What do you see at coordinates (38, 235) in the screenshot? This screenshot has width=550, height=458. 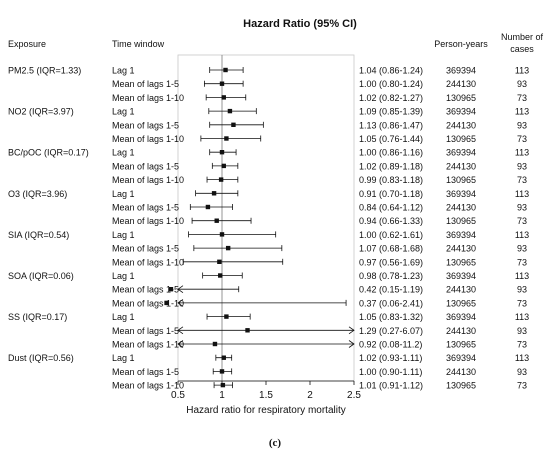 I see `exposure-label: SIA (IQR=0.54)` at bounding box center [38, 235].